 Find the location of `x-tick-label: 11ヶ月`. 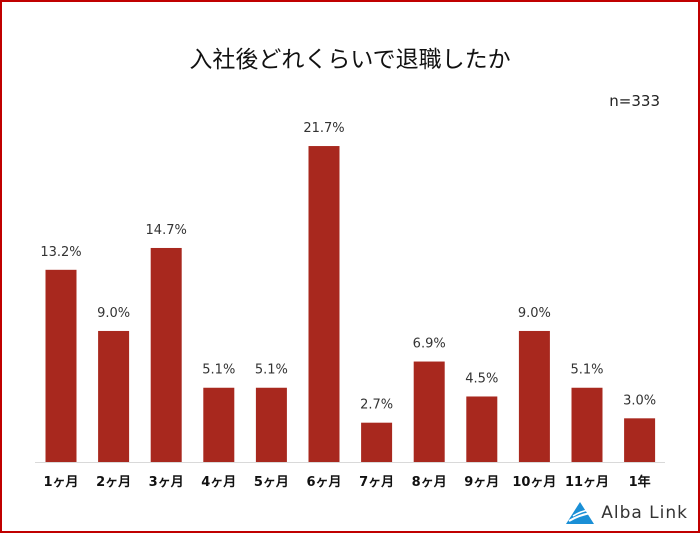

x-tick-label: 11ヶ月 is located at coordinates (587, 482).